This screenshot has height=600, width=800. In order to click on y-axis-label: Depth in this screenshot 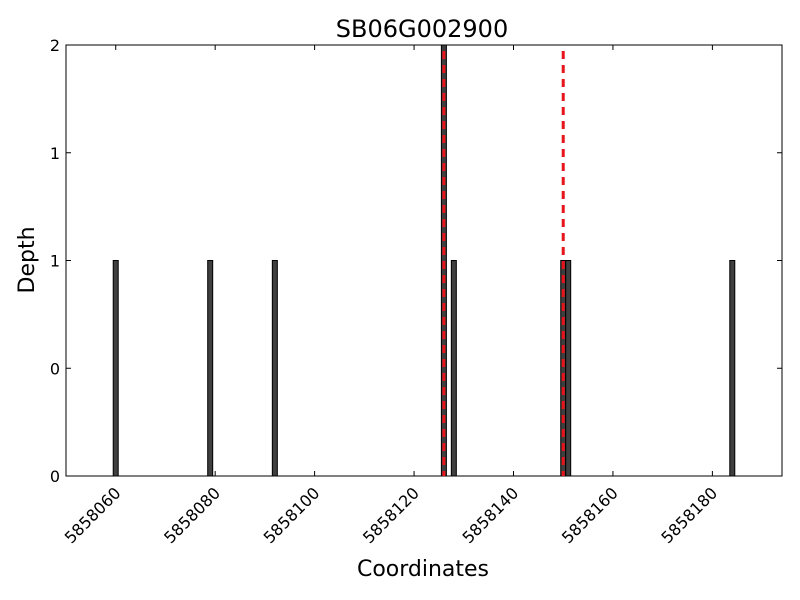, I will do `click(27, 259)`.